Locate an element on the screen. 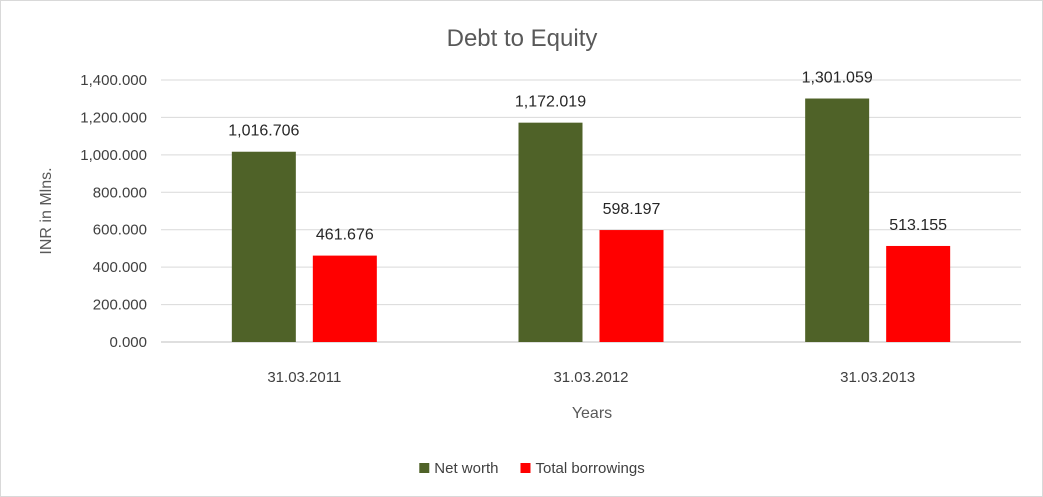 This screenshot has height=497, width=1043. data-label: 598.197 is located at coordinates (632, 209).